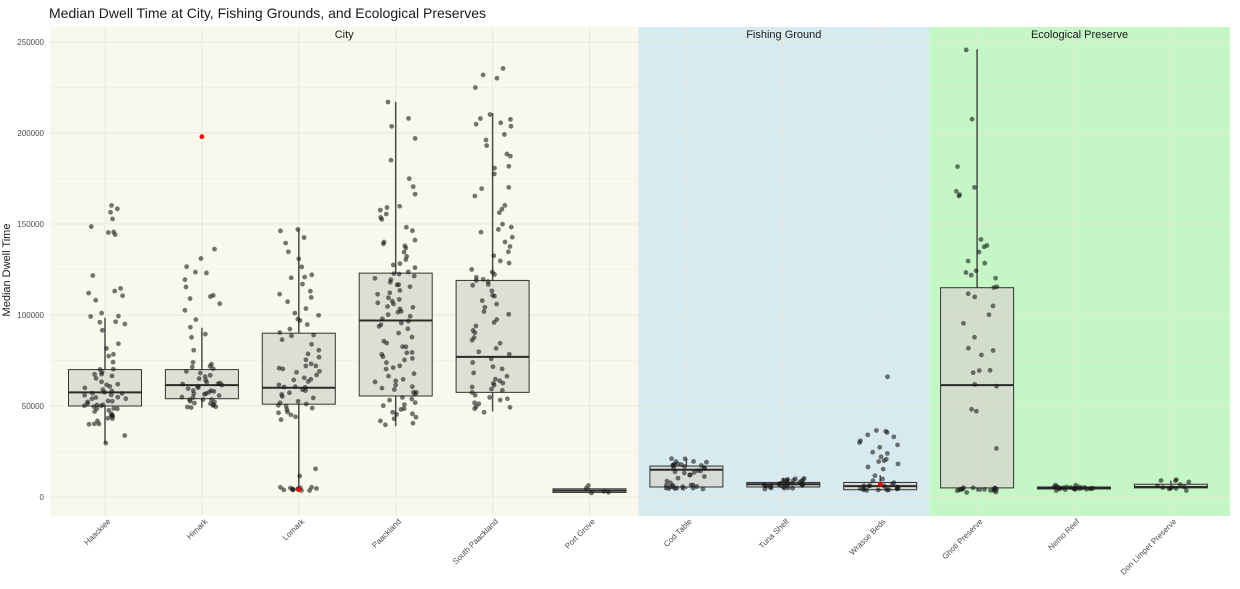  What do you see at coordinates (1149, 547) in the screenshot?
I see `x-tick-label: Don Limpet Preserve` at bounding box center [1149, 547].